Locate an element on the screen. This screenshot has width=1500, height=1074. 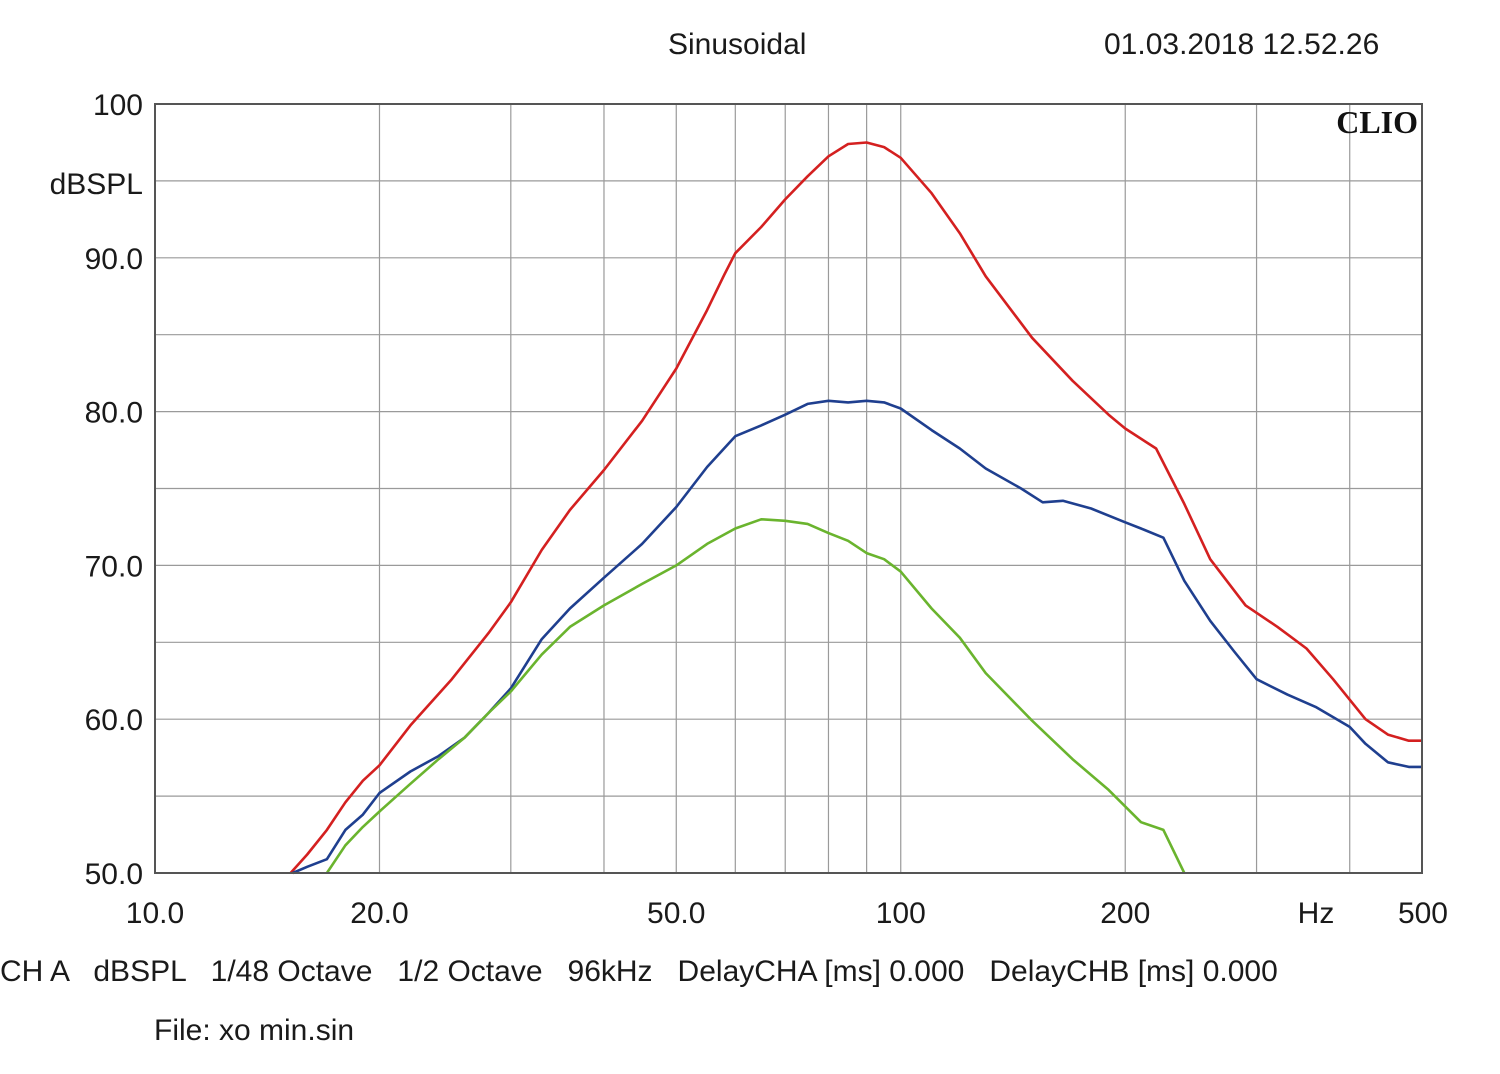
x-tick-label: 200 is located at coordinates (1125, 913).